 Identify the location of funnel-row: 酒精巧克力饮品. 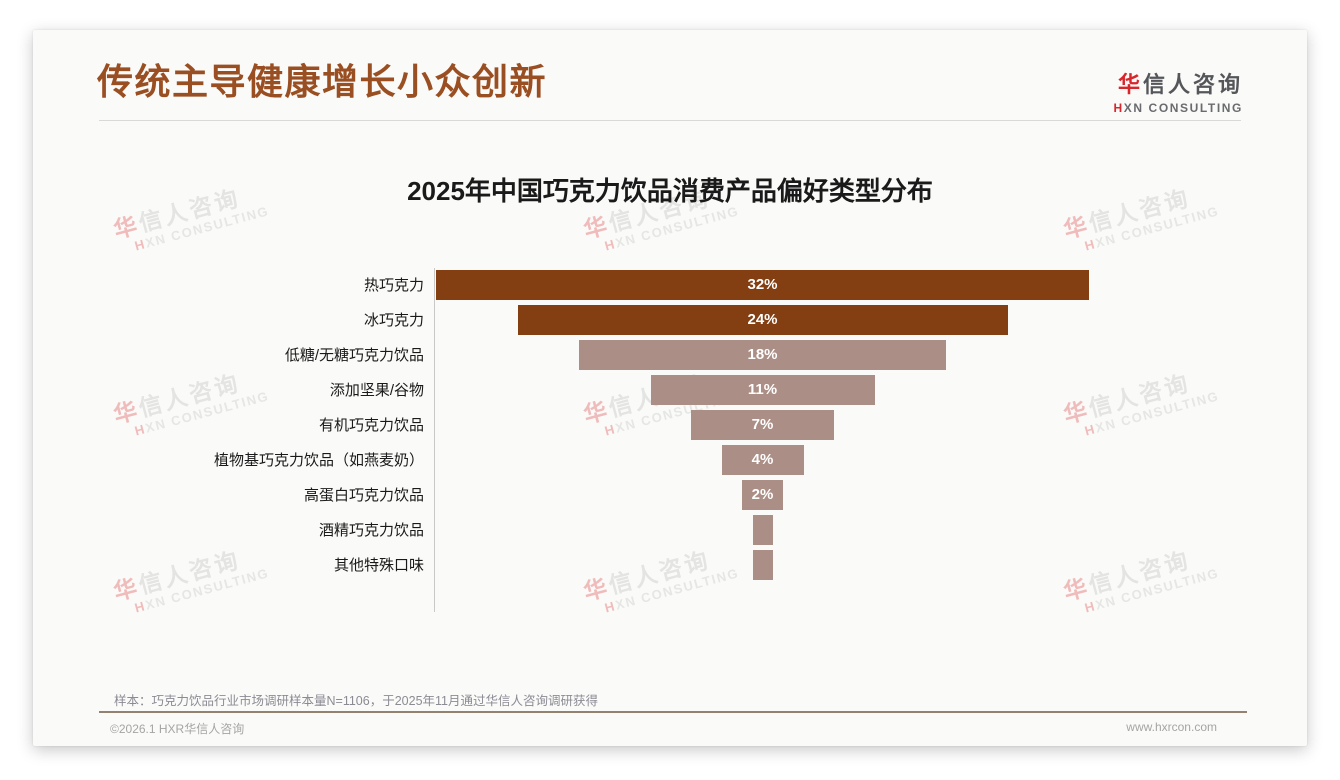
(591, 529).